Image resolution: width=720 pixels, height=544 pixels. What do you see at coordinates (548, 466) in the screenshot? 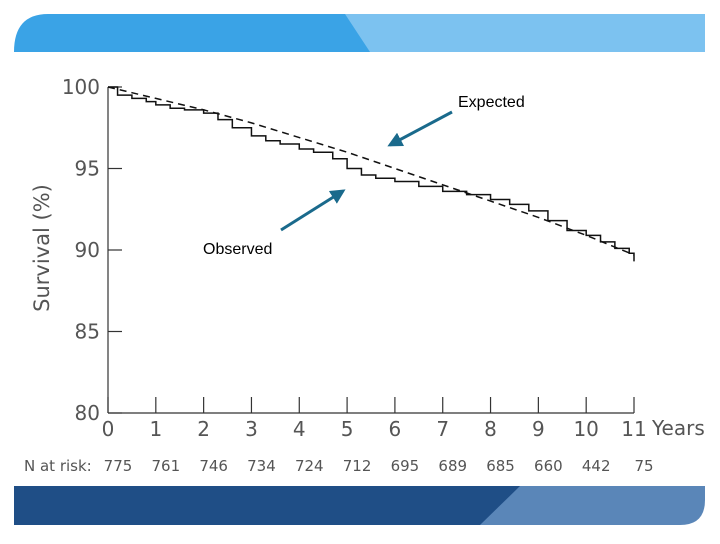
I see `at-risk-value: 660` at bounding box center [548, 466].